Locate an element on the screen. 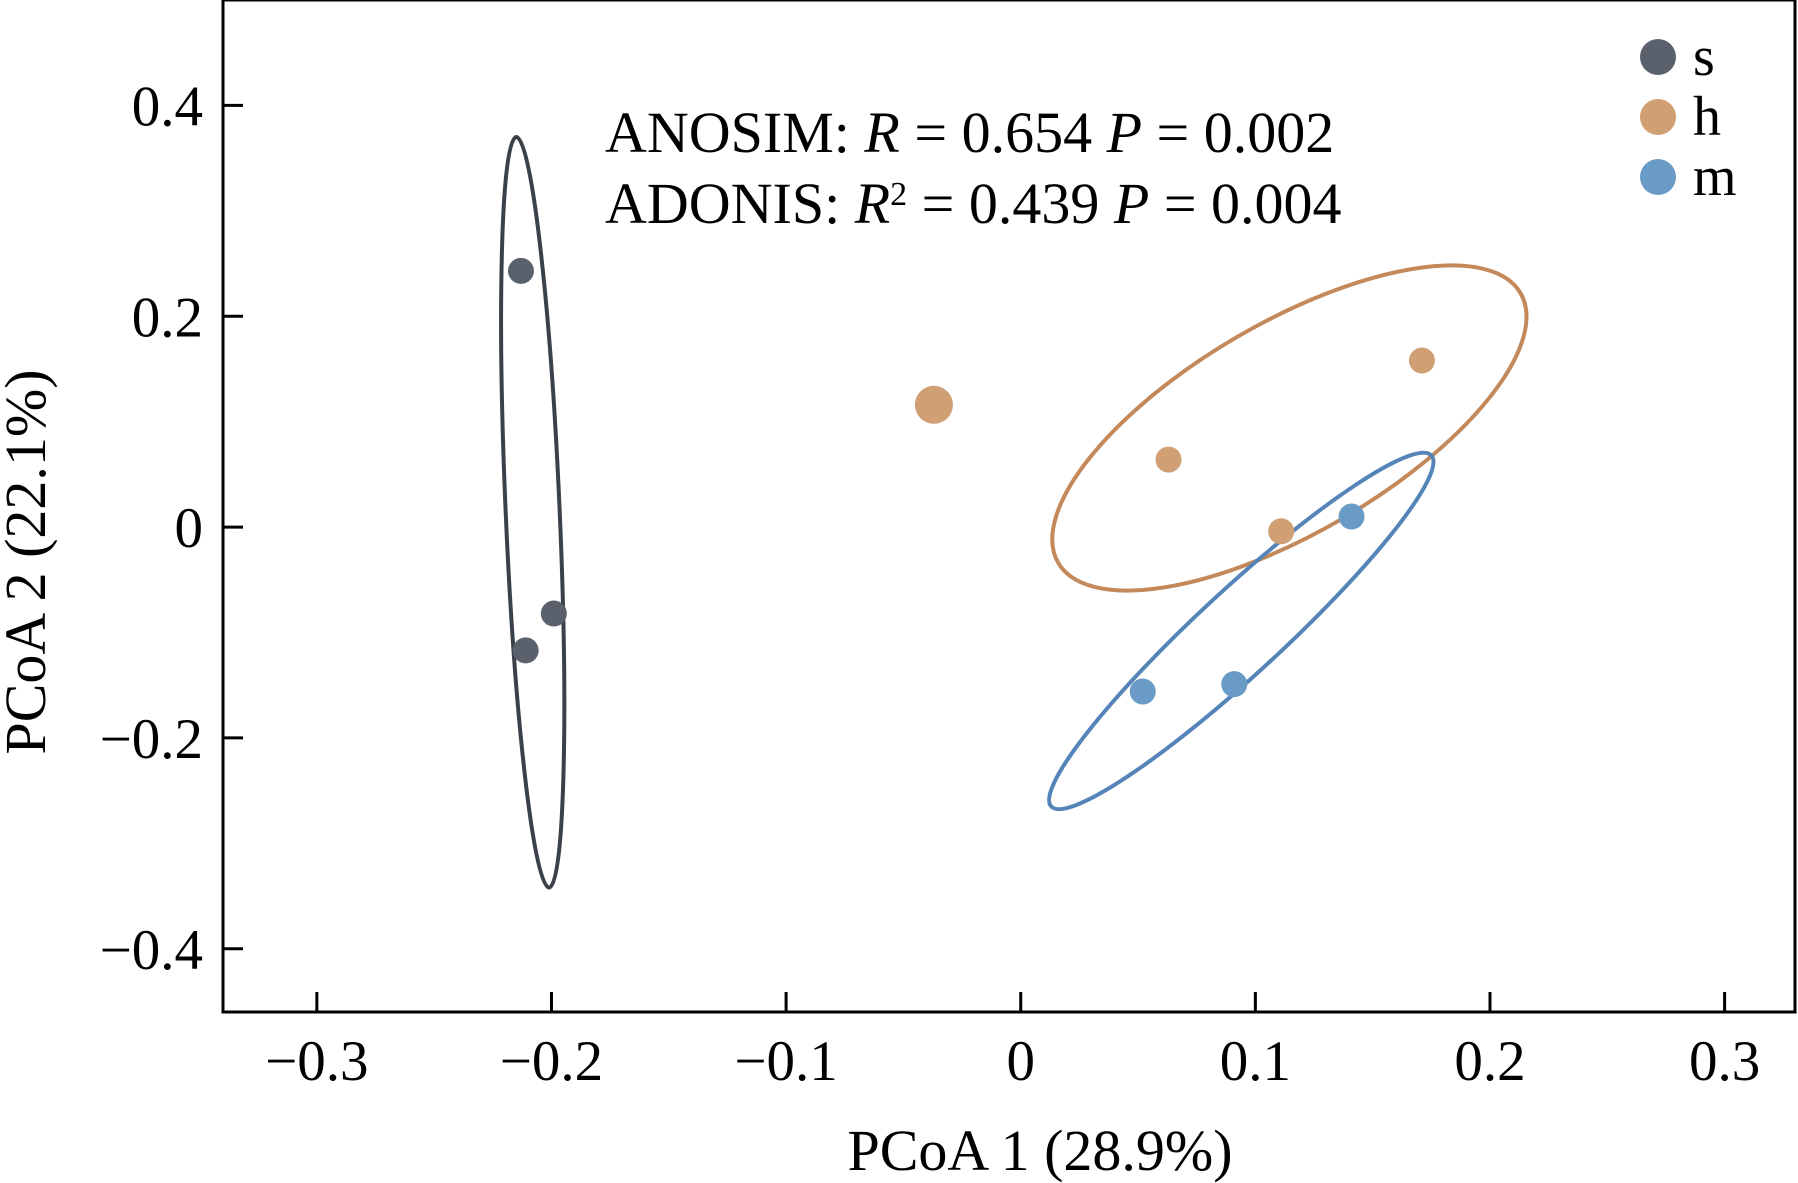  legend-marker-s is located at coordinates (1658, 57).